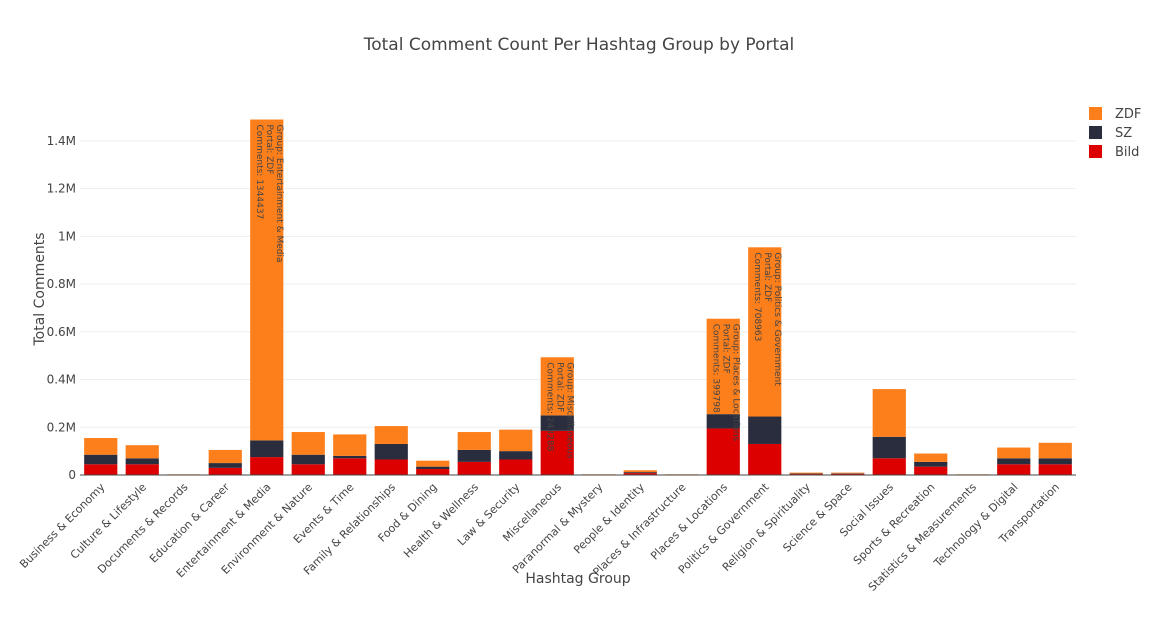 The image size is (1158, 629). What do you see at coordinates (577, 579) in the screenshot?
I see `x-axis-title: Hashtag Group` at bounding box center [577, 579].